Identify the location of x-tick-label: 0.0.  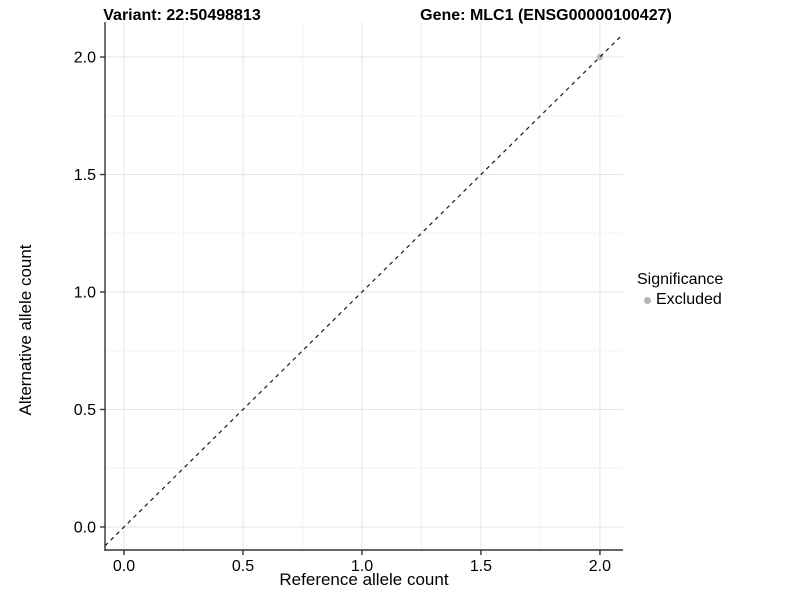
(124, 566).